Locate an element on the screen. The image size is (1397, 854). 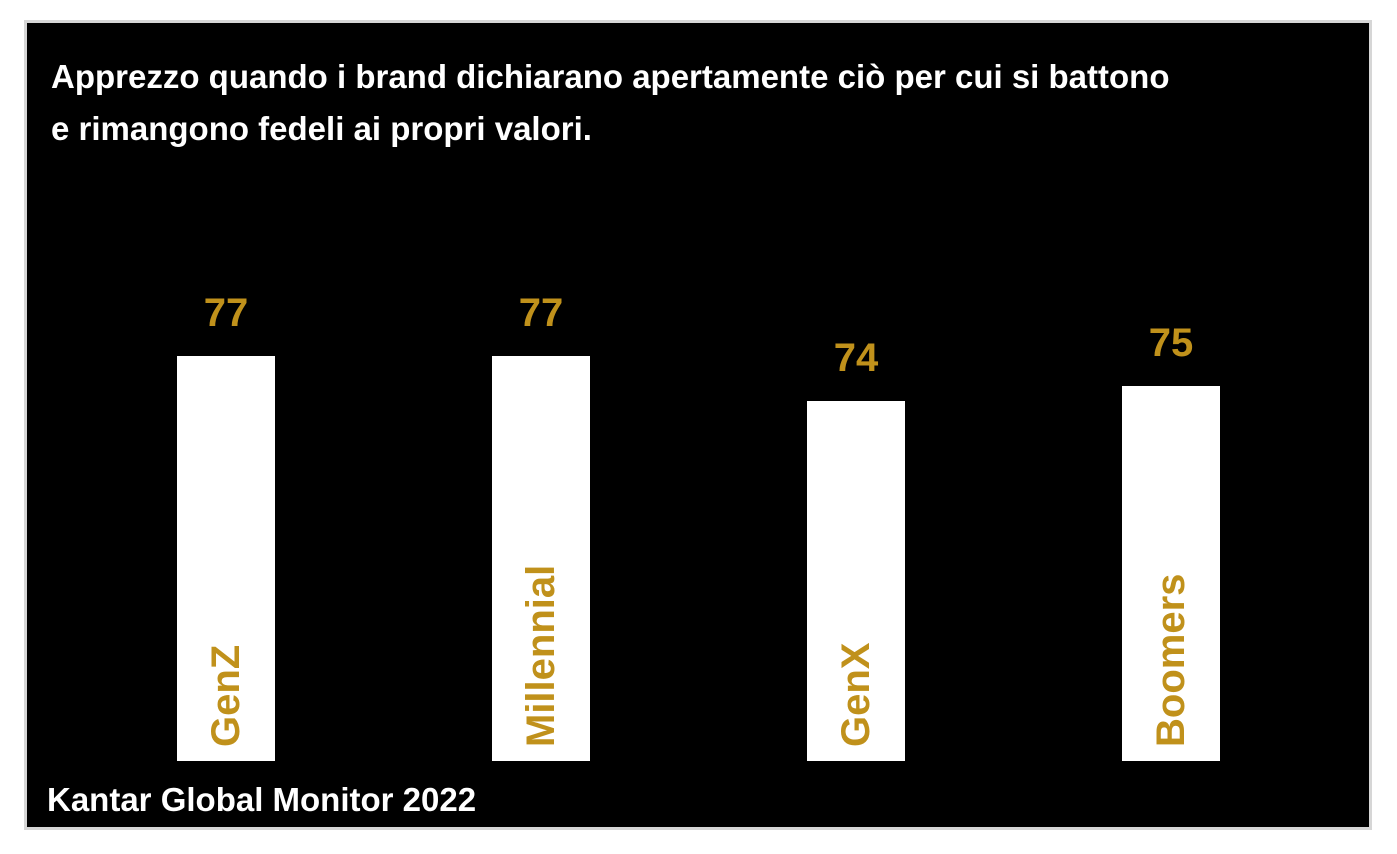
category-label-genx: GenX is located at coordinates (856, 694).